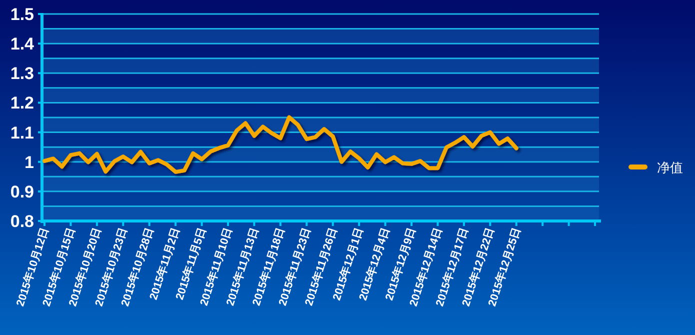  Describe the element at coordinates (22, 14) in the screenshot. I see `y-tick-label: 1.5` at that location.